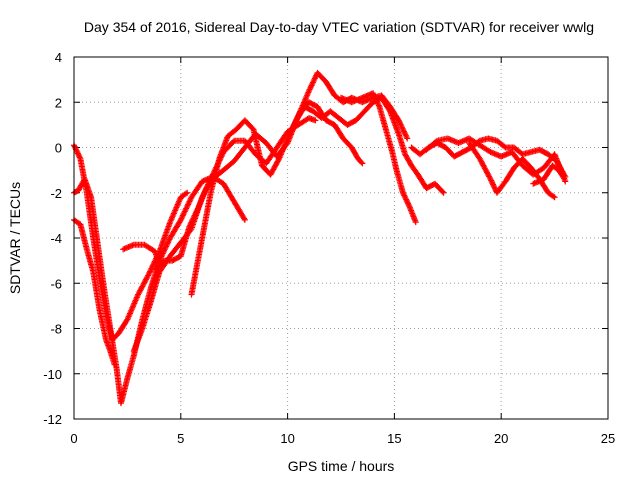  What do you see at coordinates (58, 148) in the screenshot?
I see `y-tick-label: 0` at bounding box center [58, 148].